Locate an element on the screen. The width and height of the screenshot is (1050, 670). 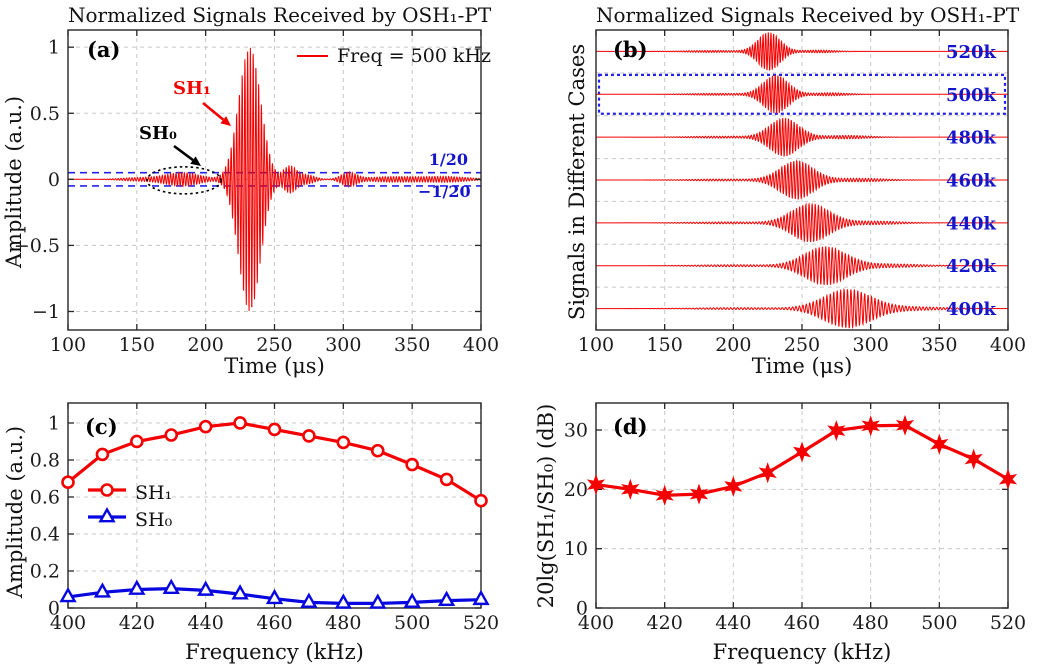
threshold-label-neg: −1/20 is located at coordinates (444, 191).